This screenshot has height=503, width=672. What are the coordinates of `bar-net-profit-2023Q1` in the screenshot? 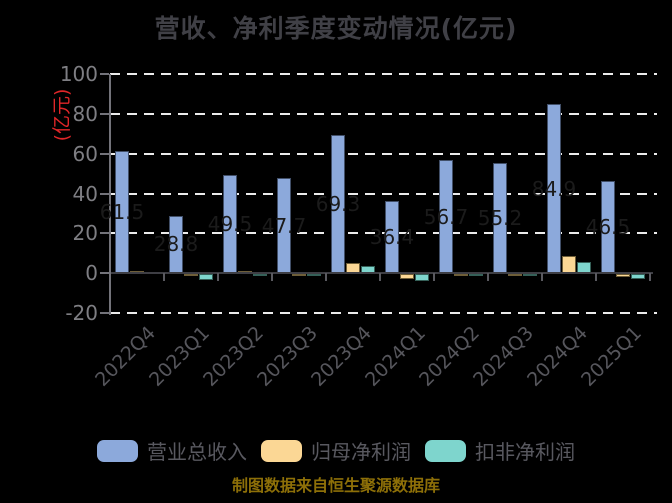 It's located at (191, 275).